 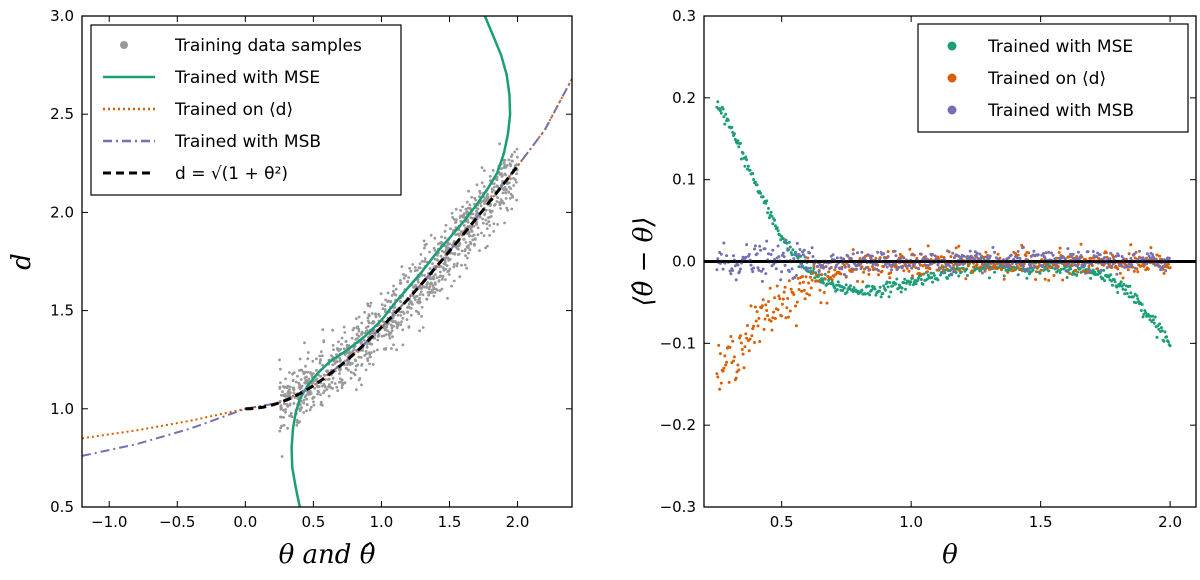 I want to click on right-xtick-label: 1.5, so click(x=1041, y=522).